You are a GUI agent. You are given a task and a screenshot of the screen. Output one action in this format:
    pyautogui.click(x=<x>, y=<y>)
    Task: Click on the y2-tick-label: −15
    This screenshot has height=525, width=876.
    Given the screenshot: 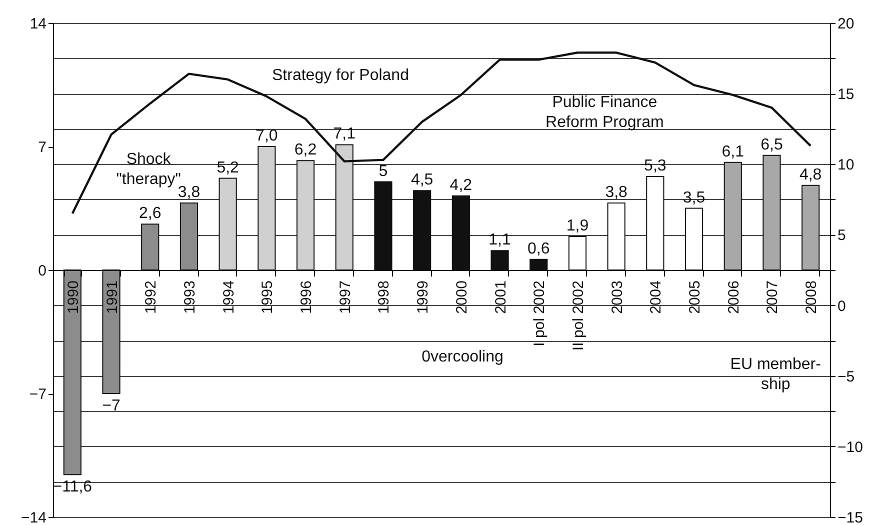 What is the action you would take?
    pyautogui.click(x=850, y=517)
    